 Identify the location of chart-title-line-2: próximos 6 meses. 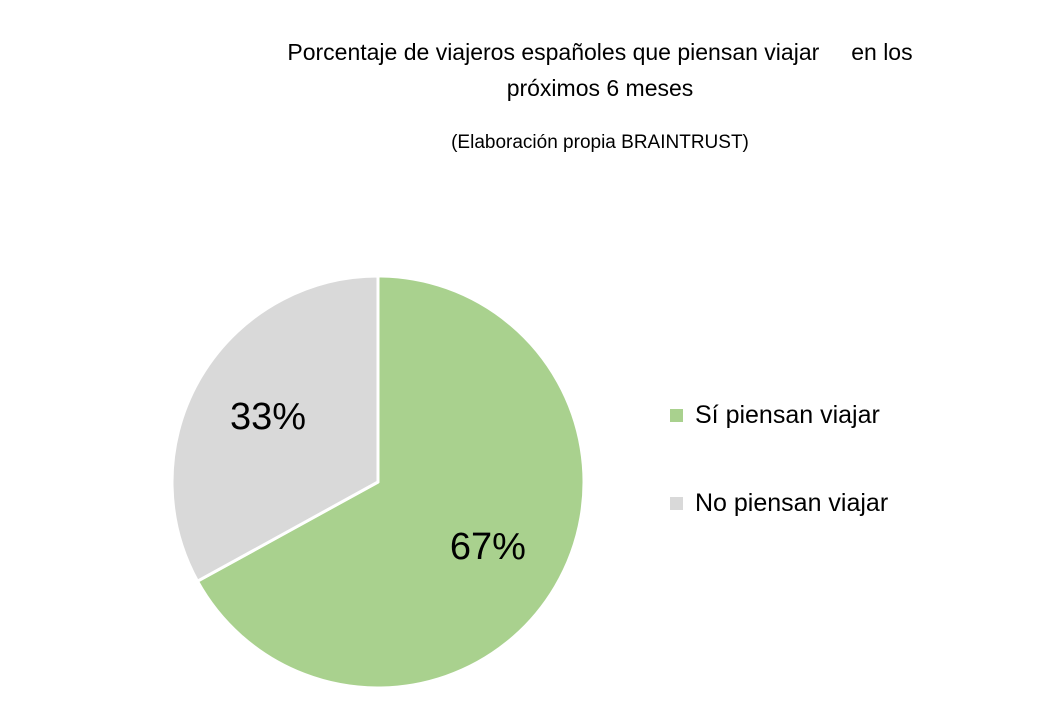
(600, 88).